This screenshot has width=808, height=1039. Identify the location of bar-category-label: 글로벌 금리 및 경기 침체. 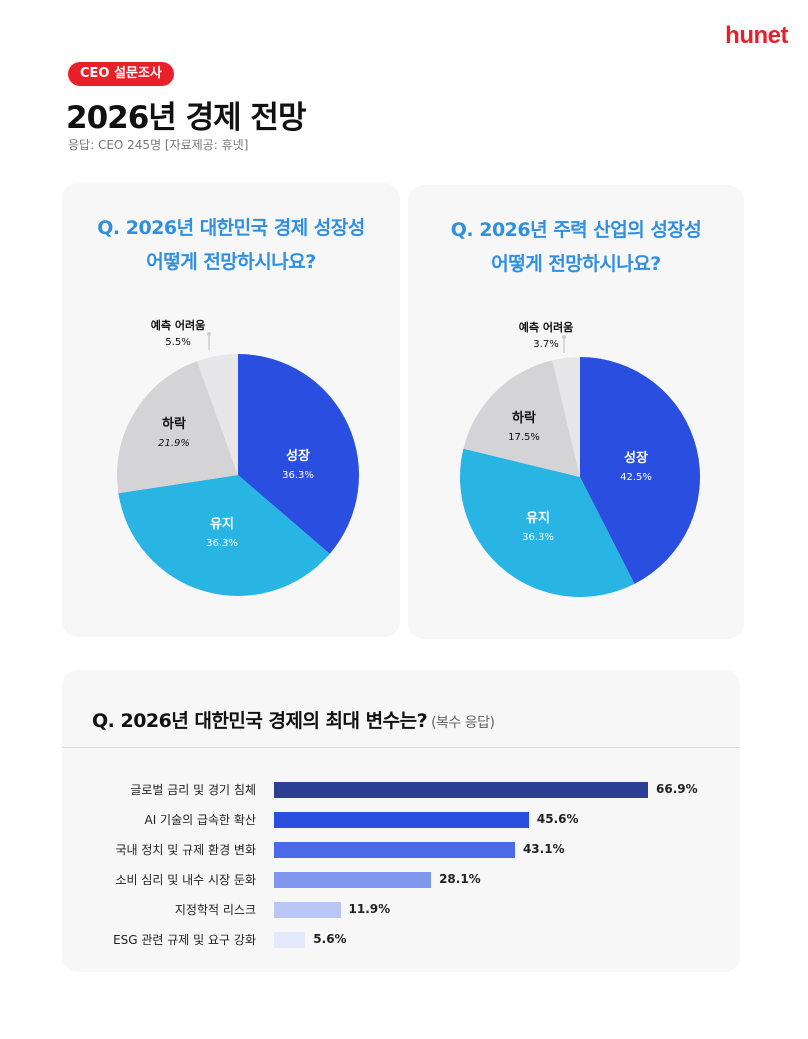
(193, 790).